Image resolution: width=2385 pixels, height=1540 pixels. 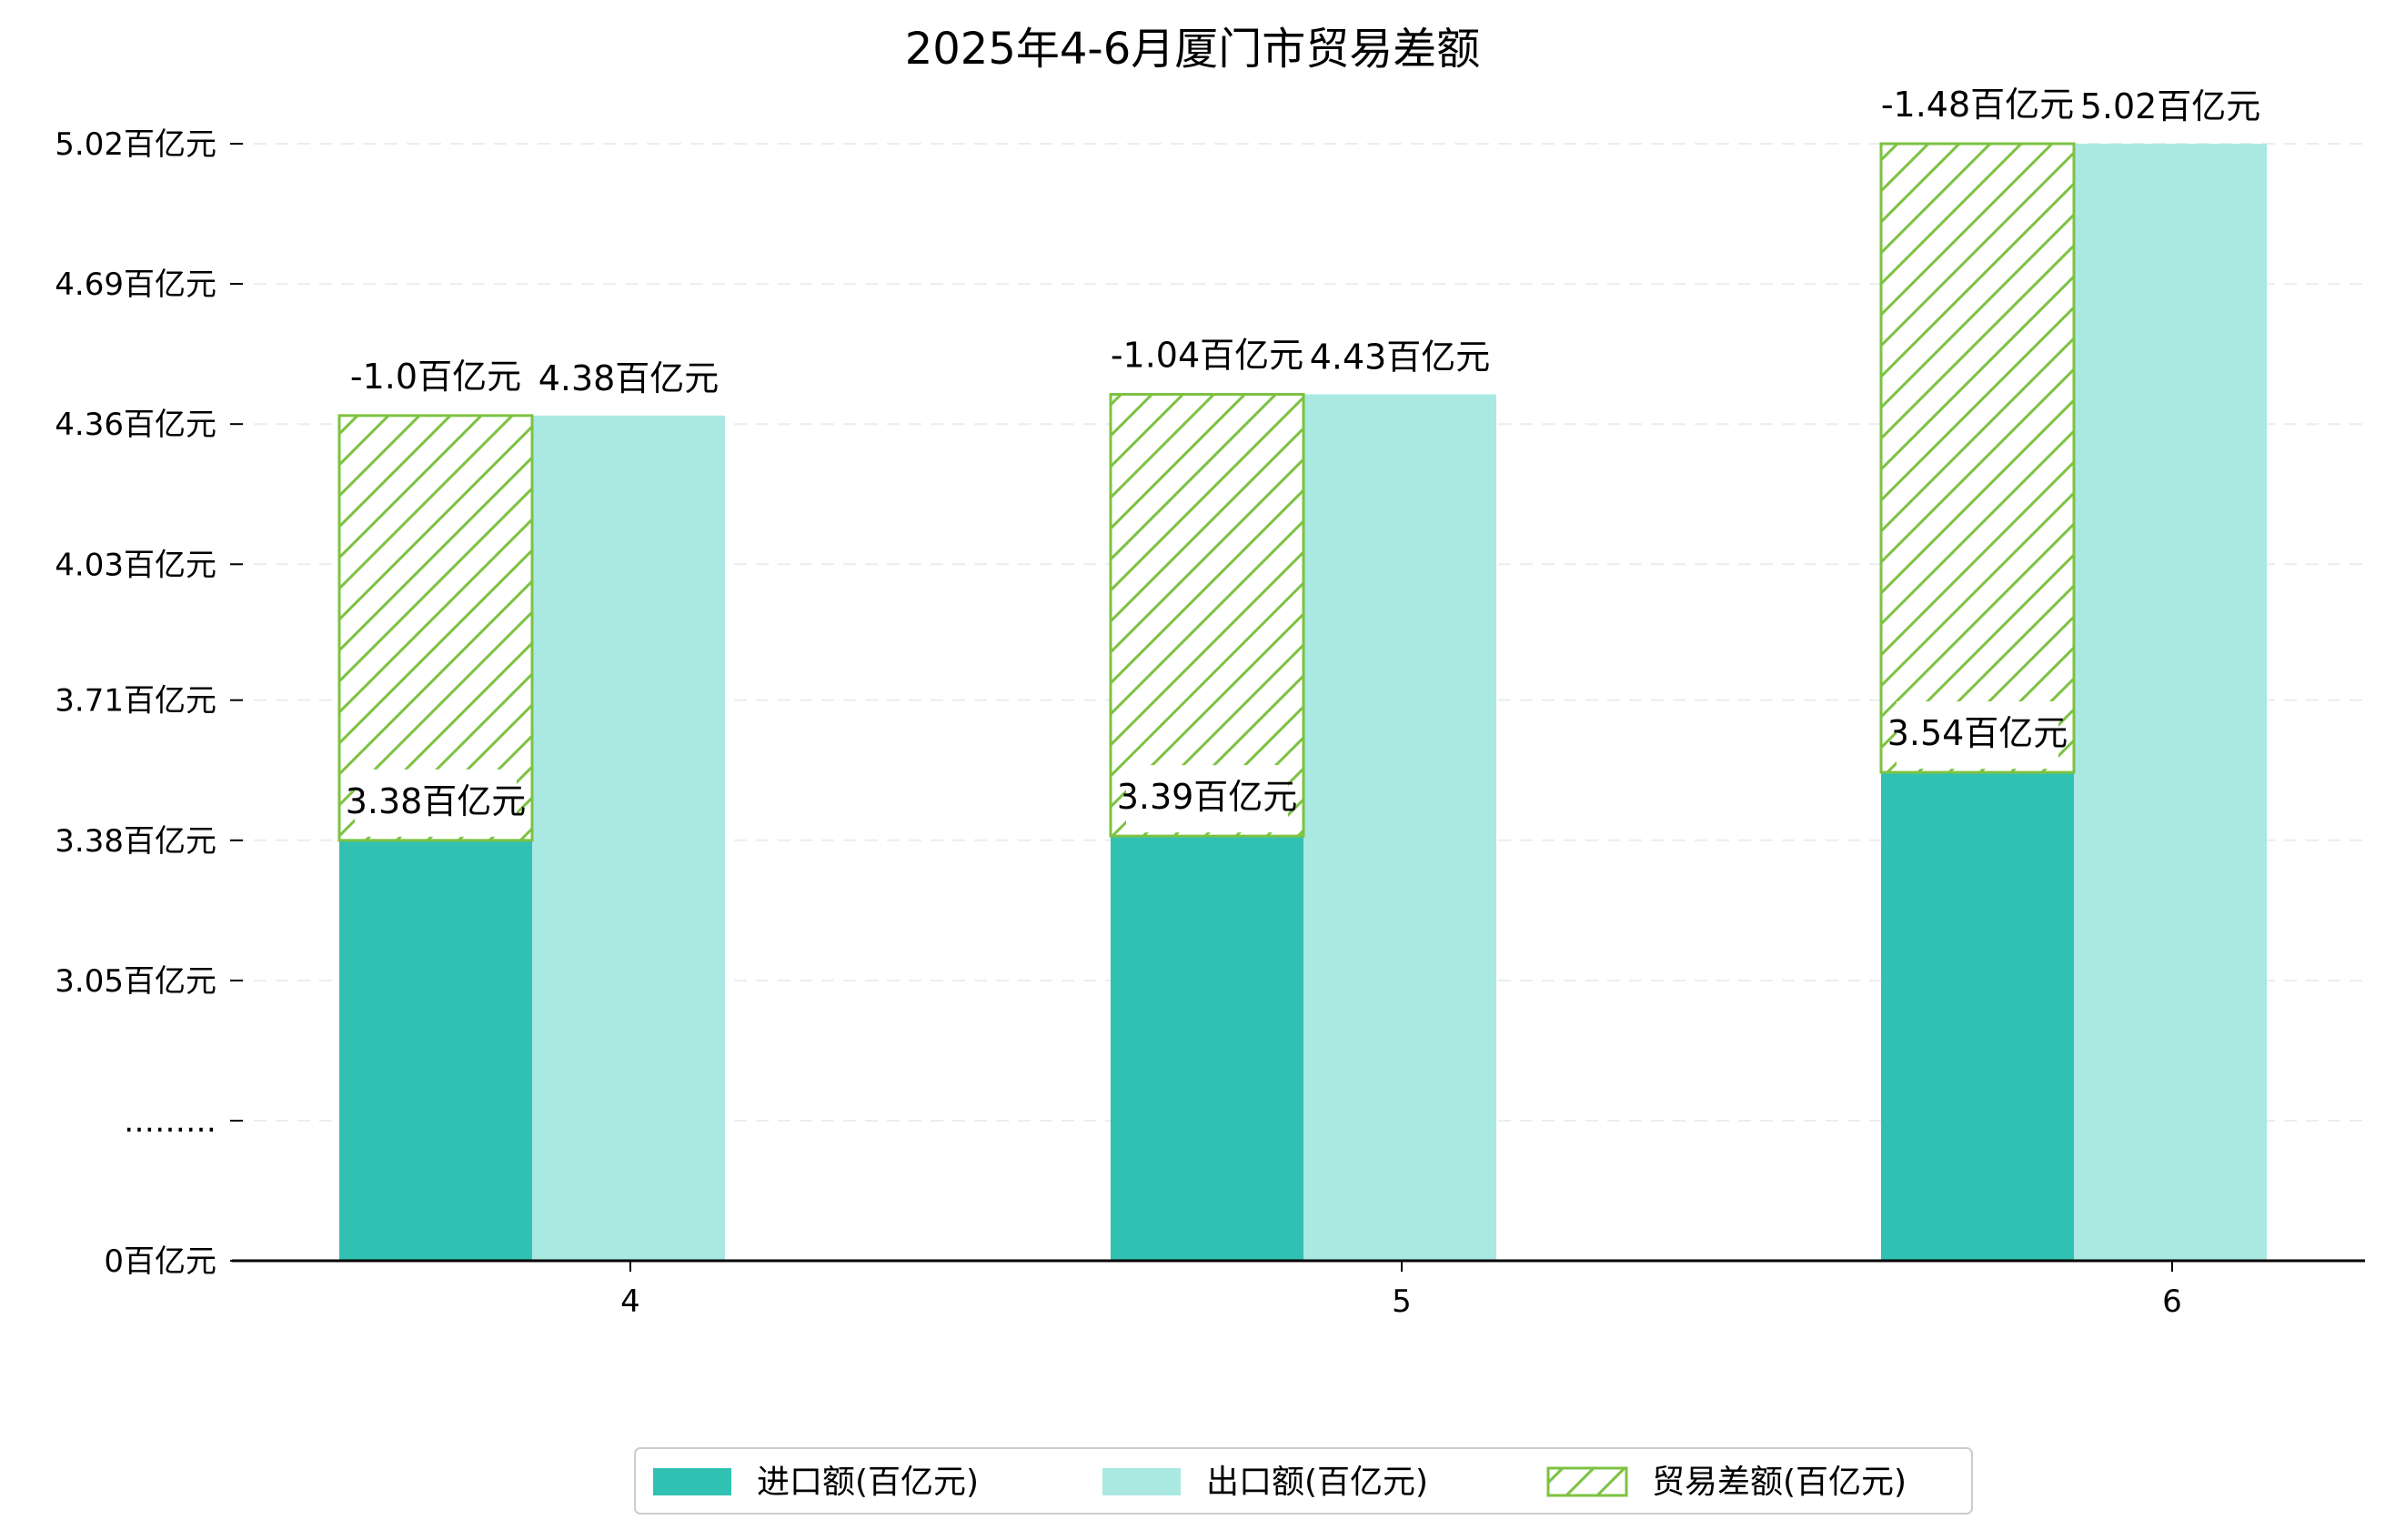 I want to click on y-tick-label: 4.36百亿元, so click(x=135, y=425).